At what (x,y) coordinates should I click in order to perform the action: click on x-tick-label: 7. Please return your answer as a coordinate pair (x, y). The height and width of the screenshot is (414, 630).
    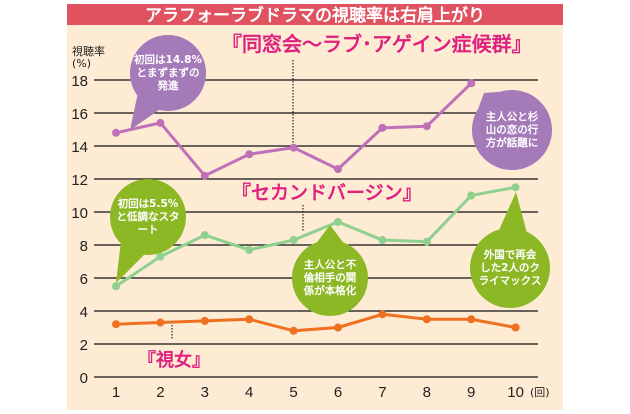
    Looking at the image, I should click on (382, 392).